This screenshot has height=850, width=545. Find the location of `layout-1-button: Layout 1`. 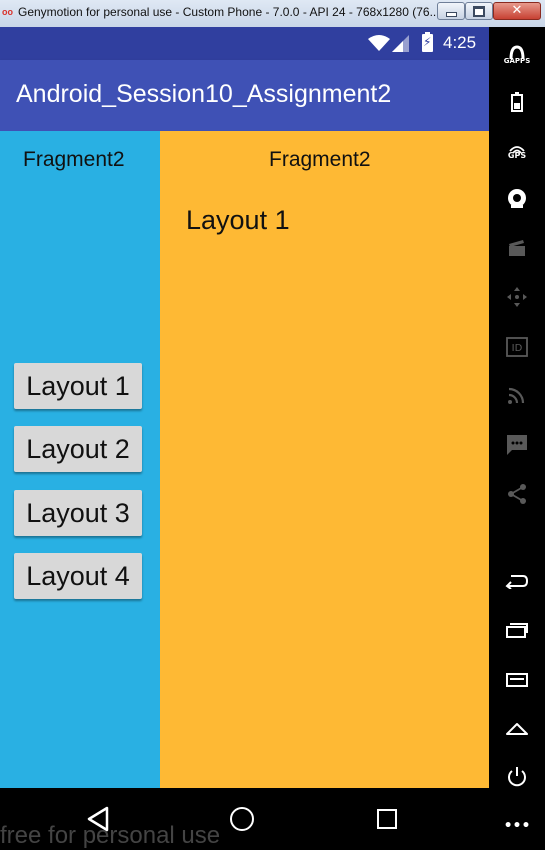

layout-1-button: Layout 1 is located at coordinates (78, 386).